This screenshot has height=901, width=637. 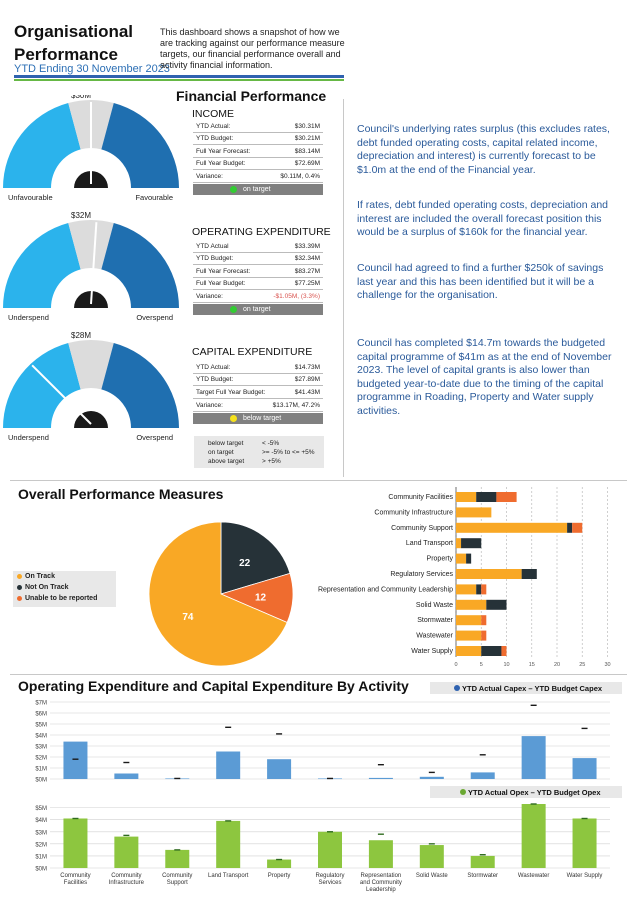 I want to click on finance-row: YTD Actual: $30.31M, so click(x=258, y=127).